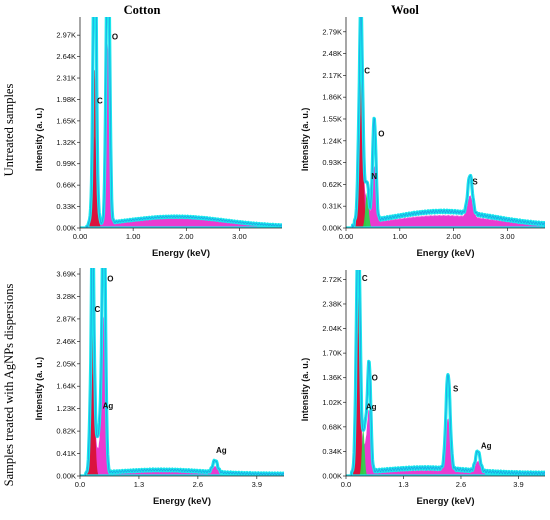 This screenshot has height=520, width=550. What do you see at coordinates (66, 363) in the screenshot?
I see `y-tick-label: 2.05K` at bounding box center [66, 363].